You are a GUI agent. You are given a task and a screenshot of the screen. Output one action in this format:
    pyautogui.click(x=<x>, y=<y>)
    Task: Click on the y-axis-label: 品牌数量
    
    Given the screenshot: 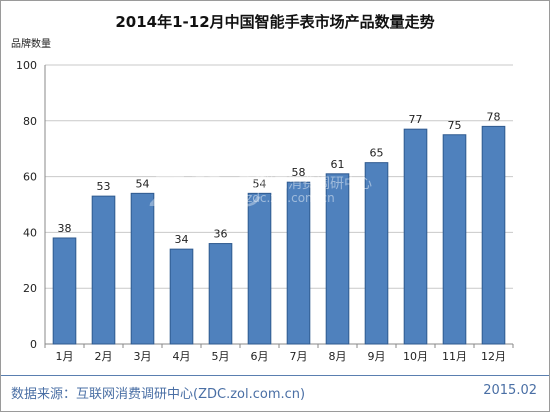 What is the action you would take?
    pyautogui.click(x=31, y=44)
    